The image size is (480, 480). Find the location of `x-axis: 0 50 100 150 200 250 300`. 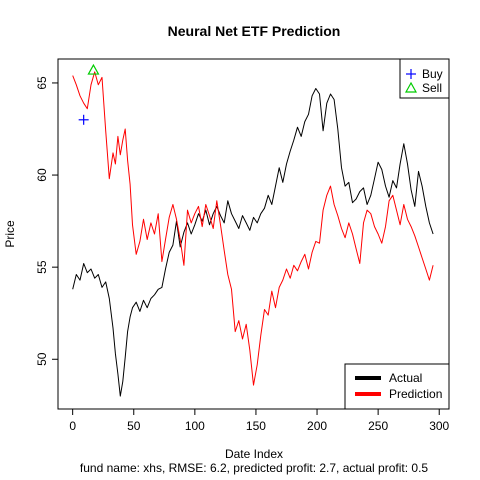

x-axis: 0 50 100 150 200 250 300 is located at coordinates (259, 421).